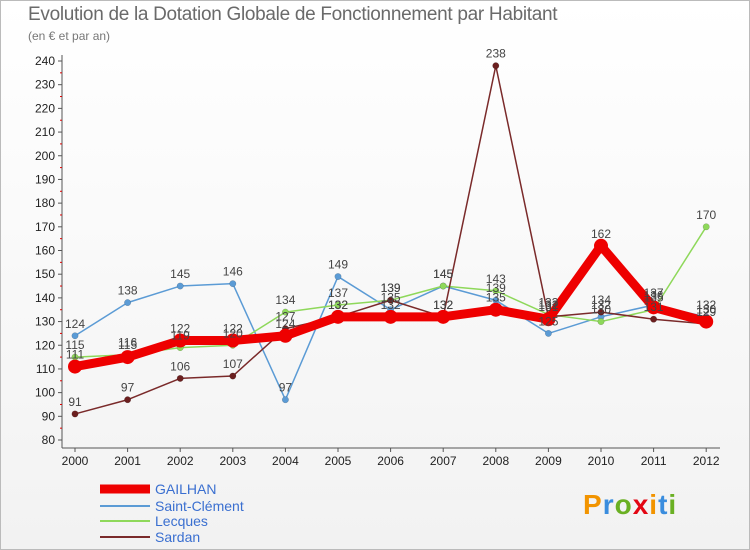 This screenshot has width=750, height=550. I want to click on y-tick-label: 240, so click(45, 61).